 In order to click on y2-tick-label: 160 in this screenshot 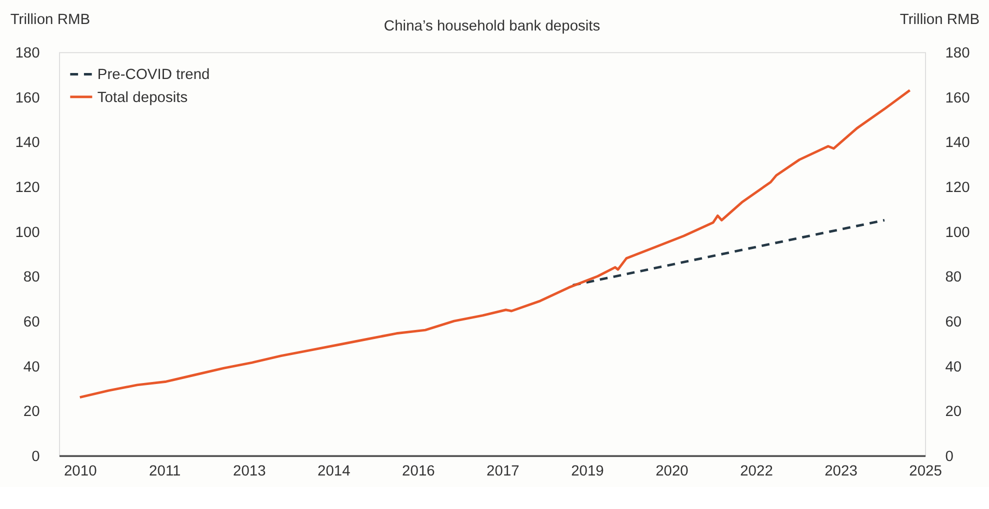, I will do `click(957, 98)`.